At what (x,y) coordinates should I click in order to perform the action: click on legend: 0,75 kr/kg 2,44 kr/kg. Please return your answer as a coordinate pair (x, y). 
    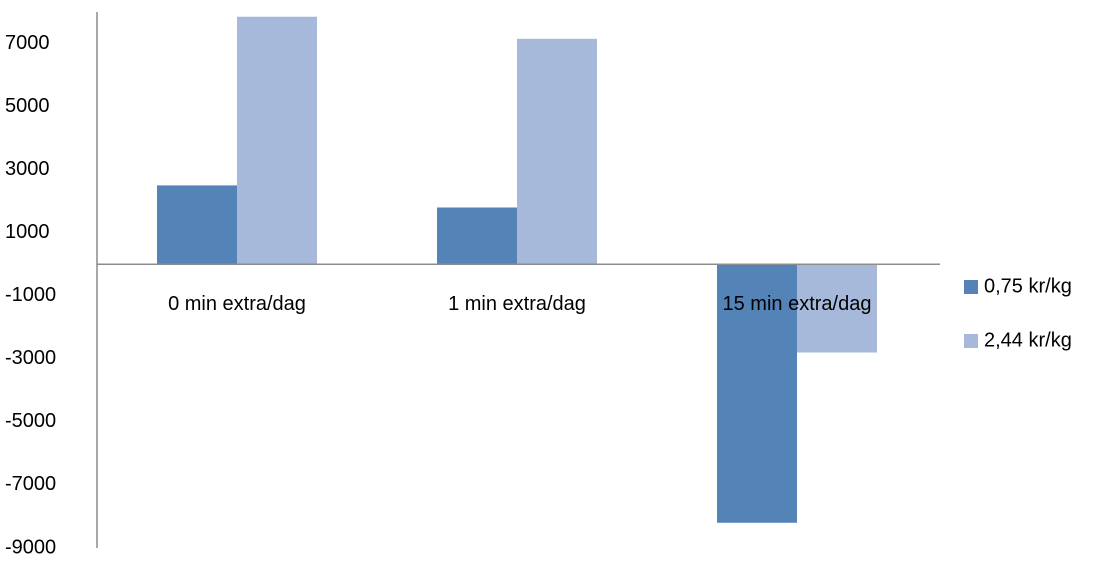
    Looking at the image, I should click on (1018, 313).